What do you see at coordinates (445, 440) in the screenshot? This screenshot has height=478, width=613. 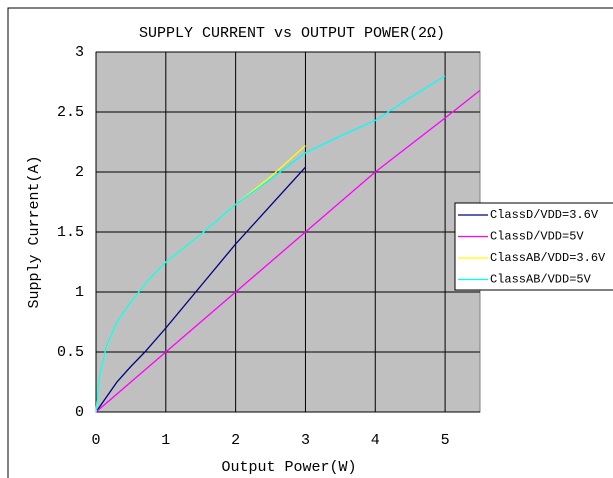 I see `x-tick-label: 5` at bounding box center [445, 440].